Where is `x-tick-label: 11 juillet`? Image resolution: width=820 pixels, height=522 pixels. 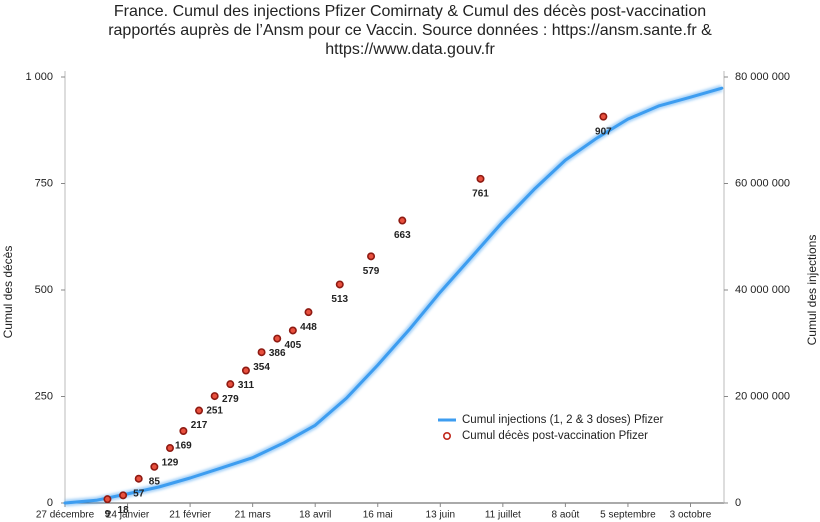 x-tick-label: 11 juillet is located at coordinates (503, 515).